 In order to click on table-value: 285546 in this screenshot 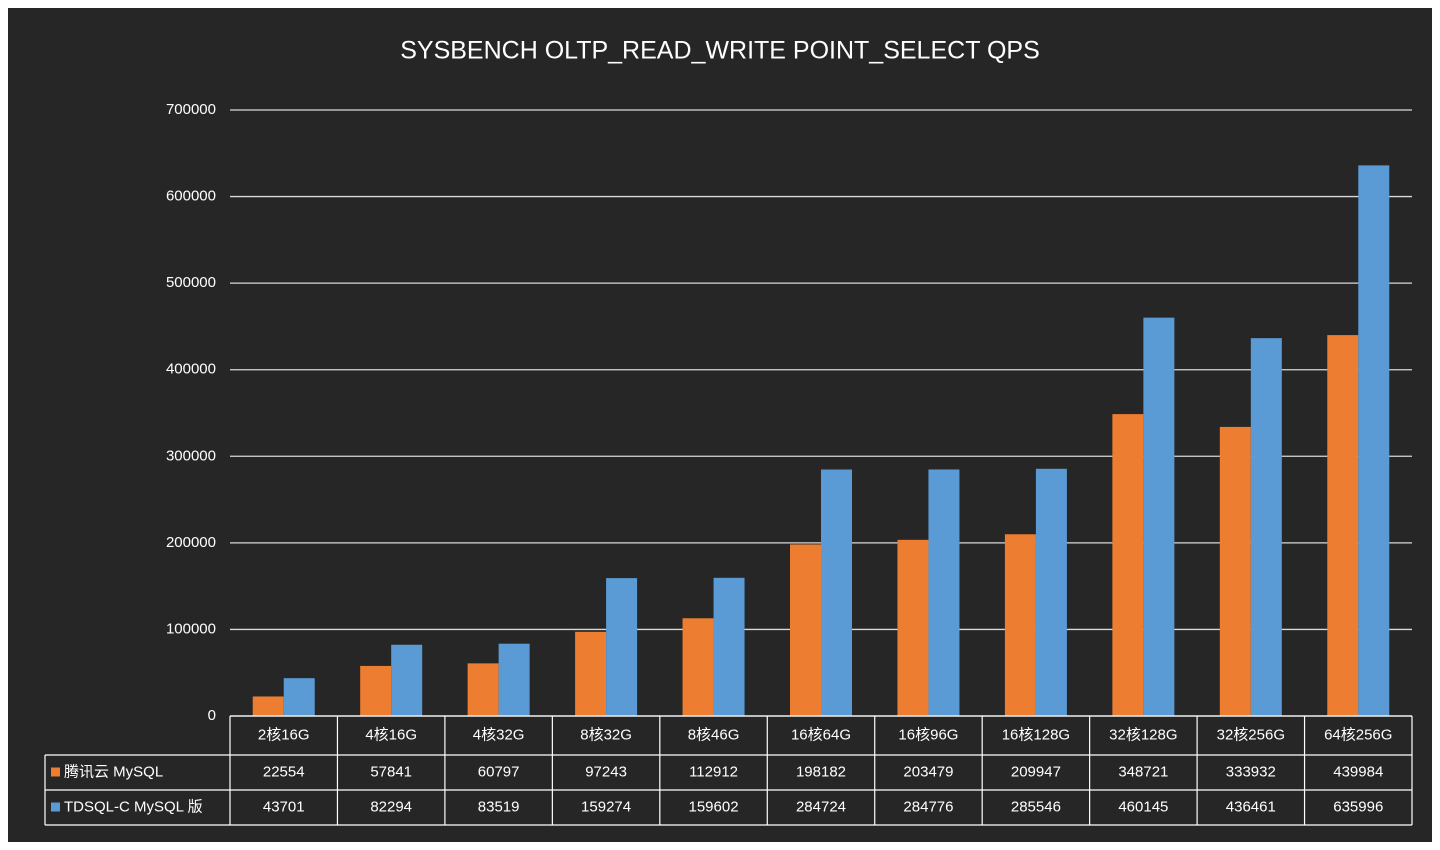, I will do `click(1036, 806)`.